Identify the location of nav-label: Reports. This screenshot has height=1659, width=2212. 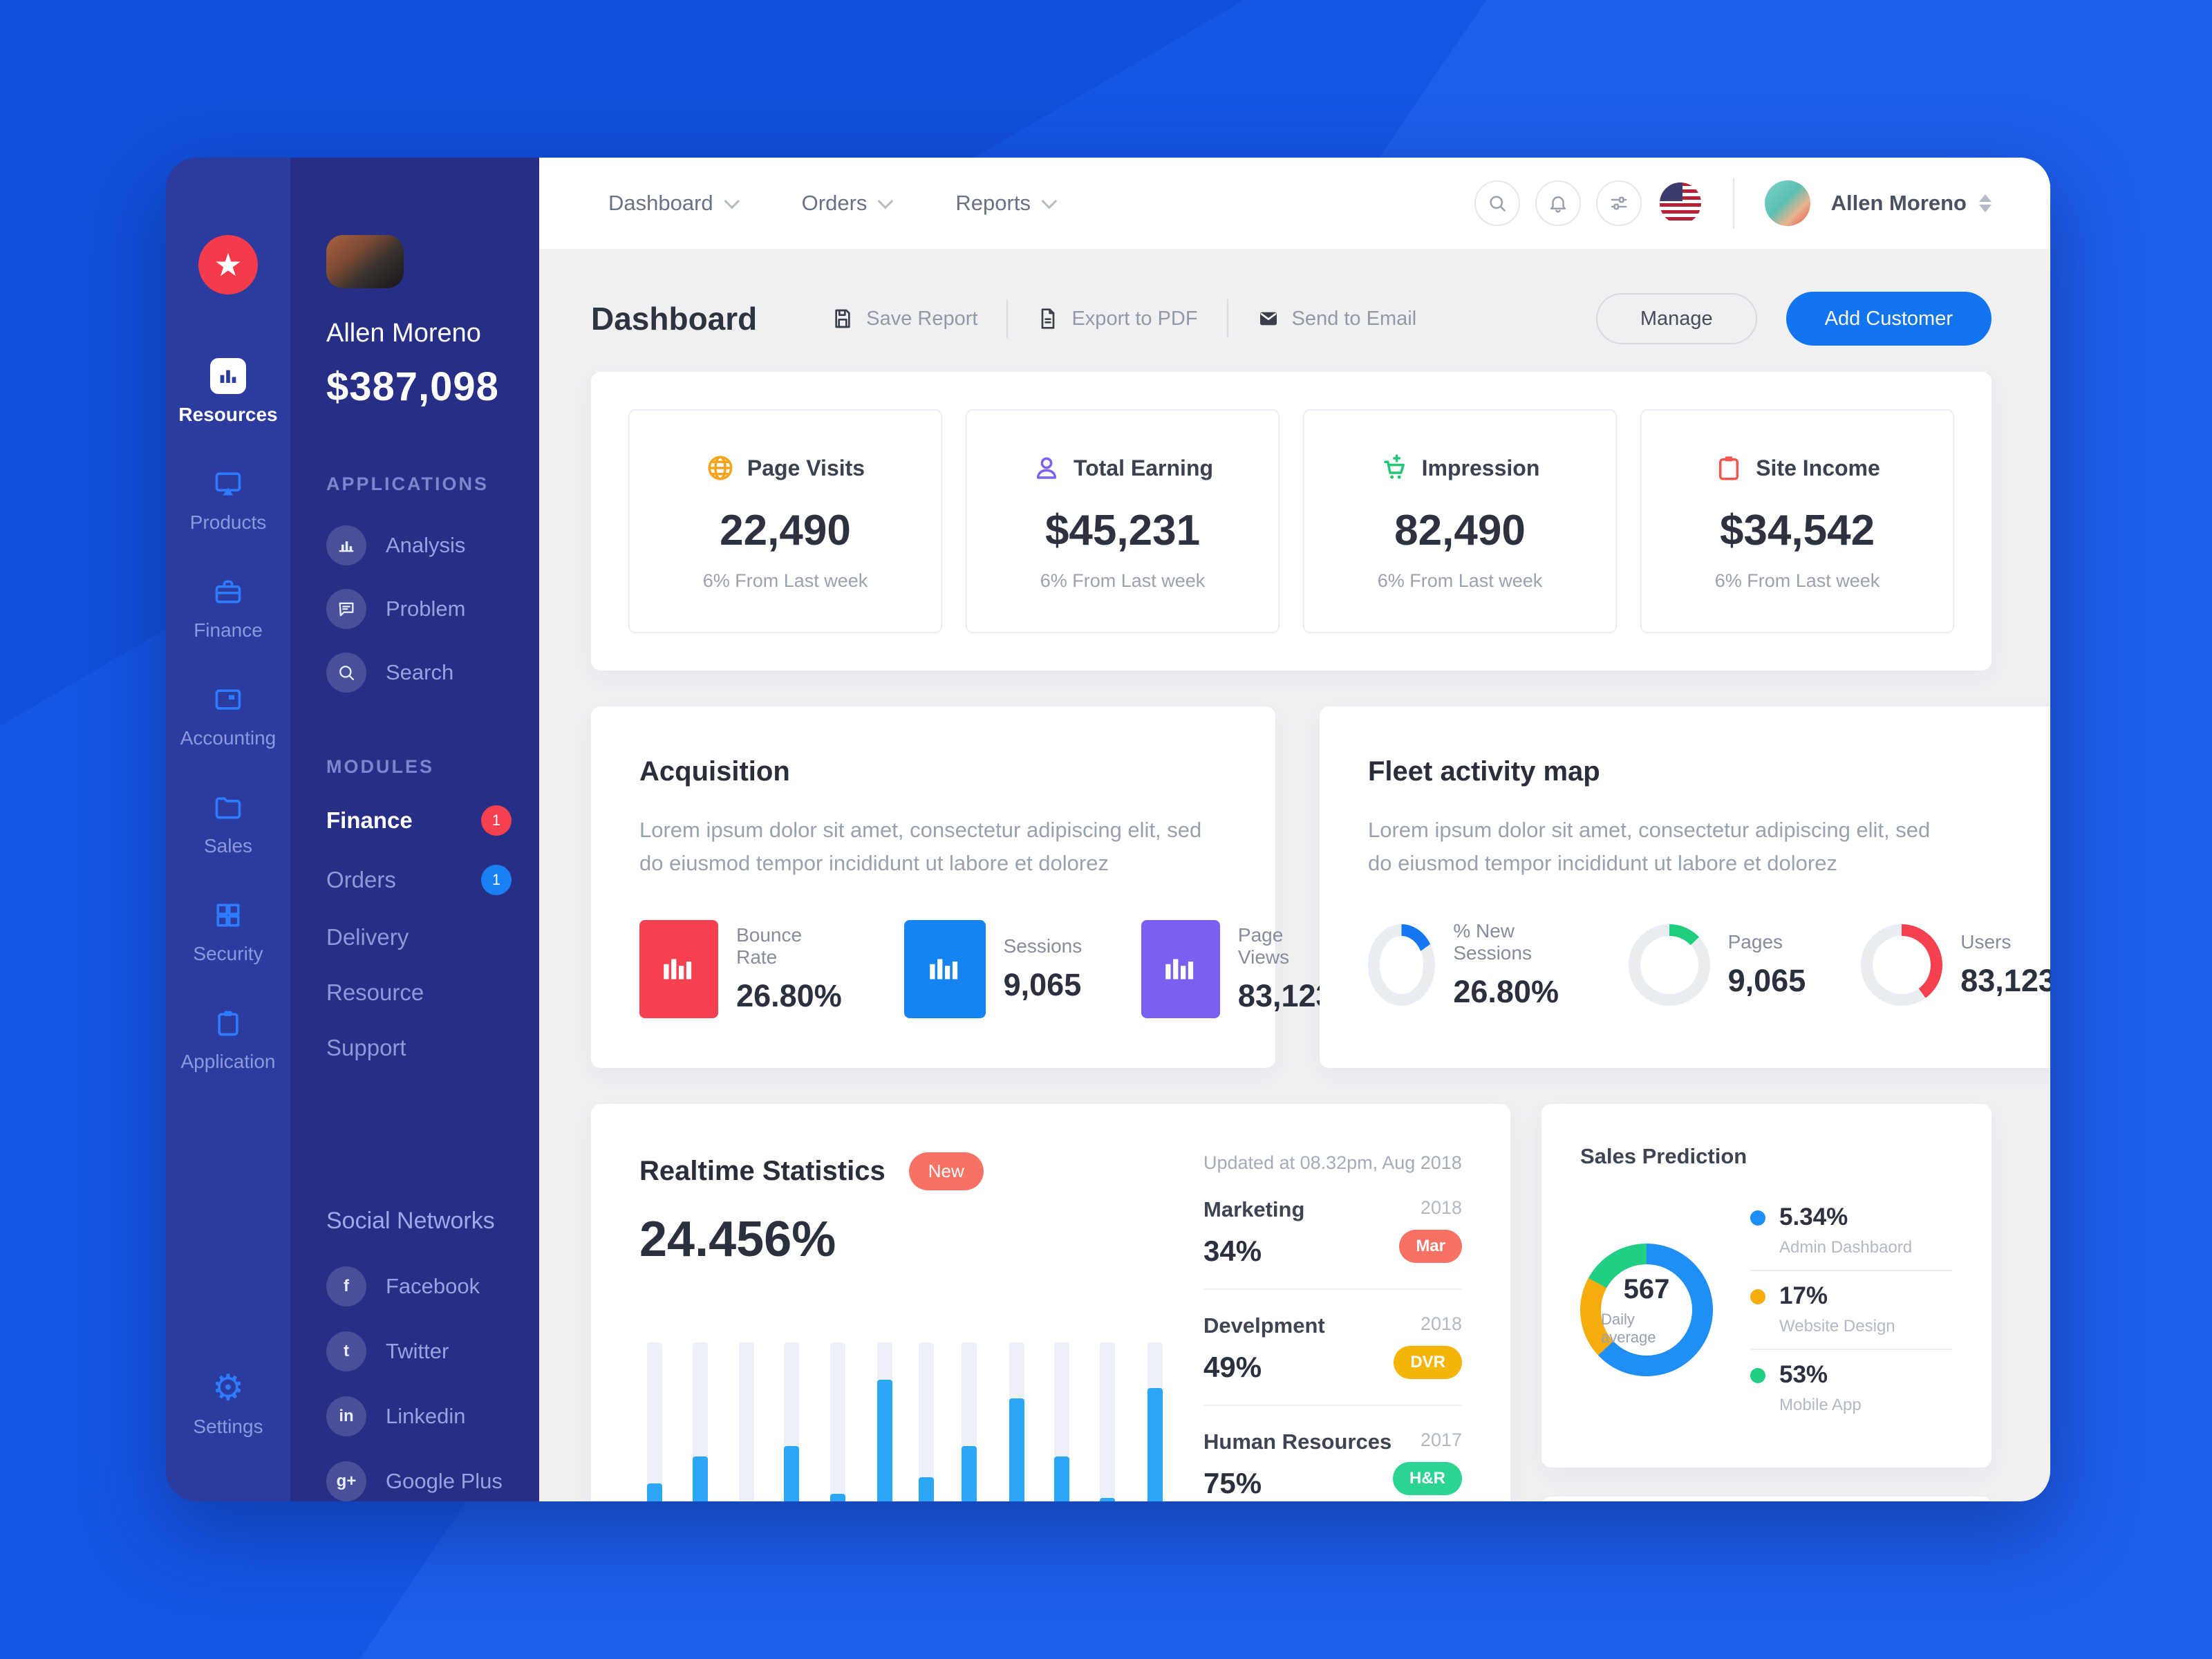
(993, 203).